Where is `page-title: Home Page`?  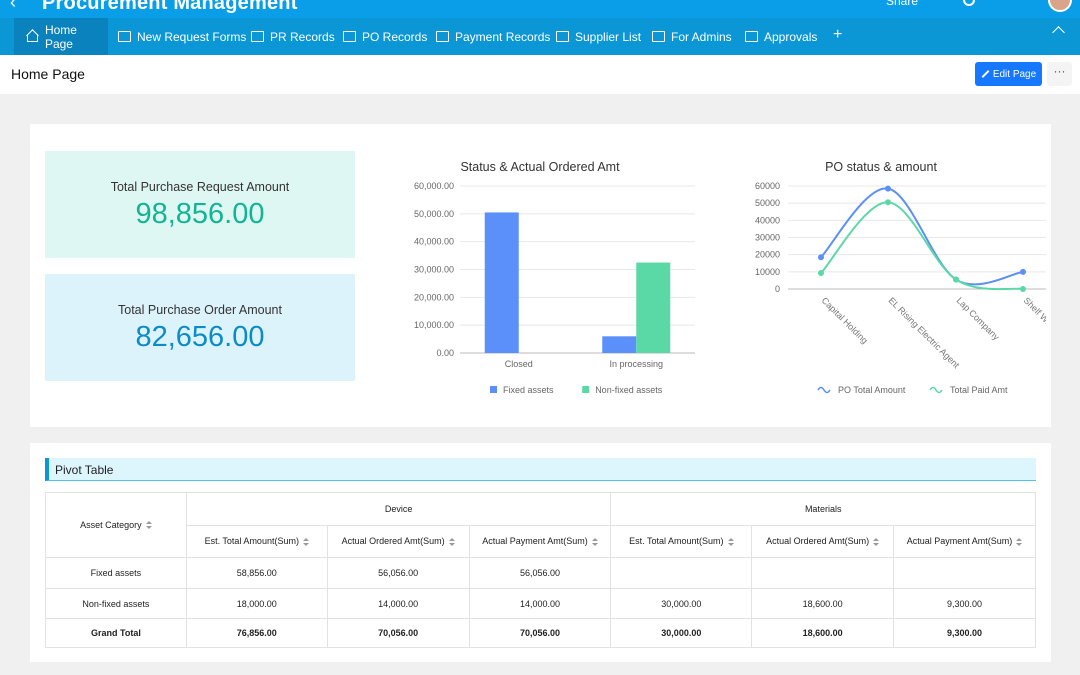
page-title: Home Page is located at coordinates (48, 74).